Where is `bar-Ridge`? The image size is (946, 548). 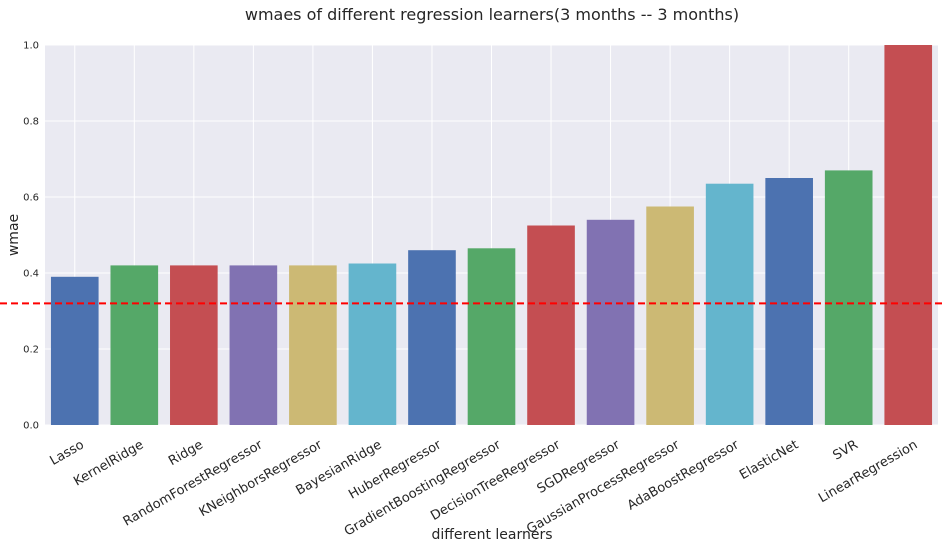
bar-Ridge is located at coordinates (194, 345).